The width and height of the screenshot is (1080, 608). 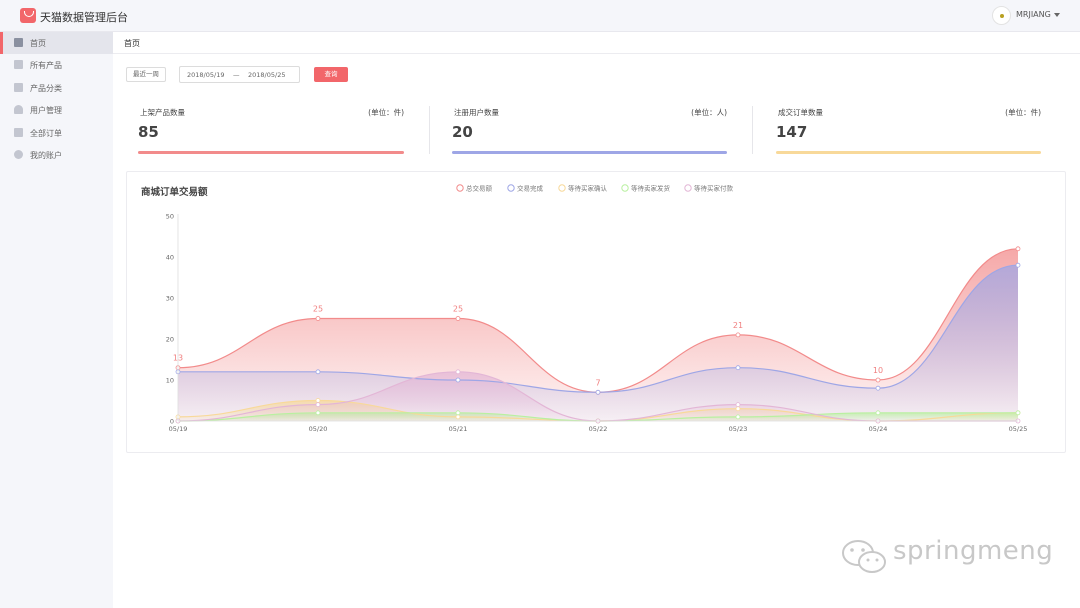 I want to click on stat-value: 147, so click(x=792, y=132).